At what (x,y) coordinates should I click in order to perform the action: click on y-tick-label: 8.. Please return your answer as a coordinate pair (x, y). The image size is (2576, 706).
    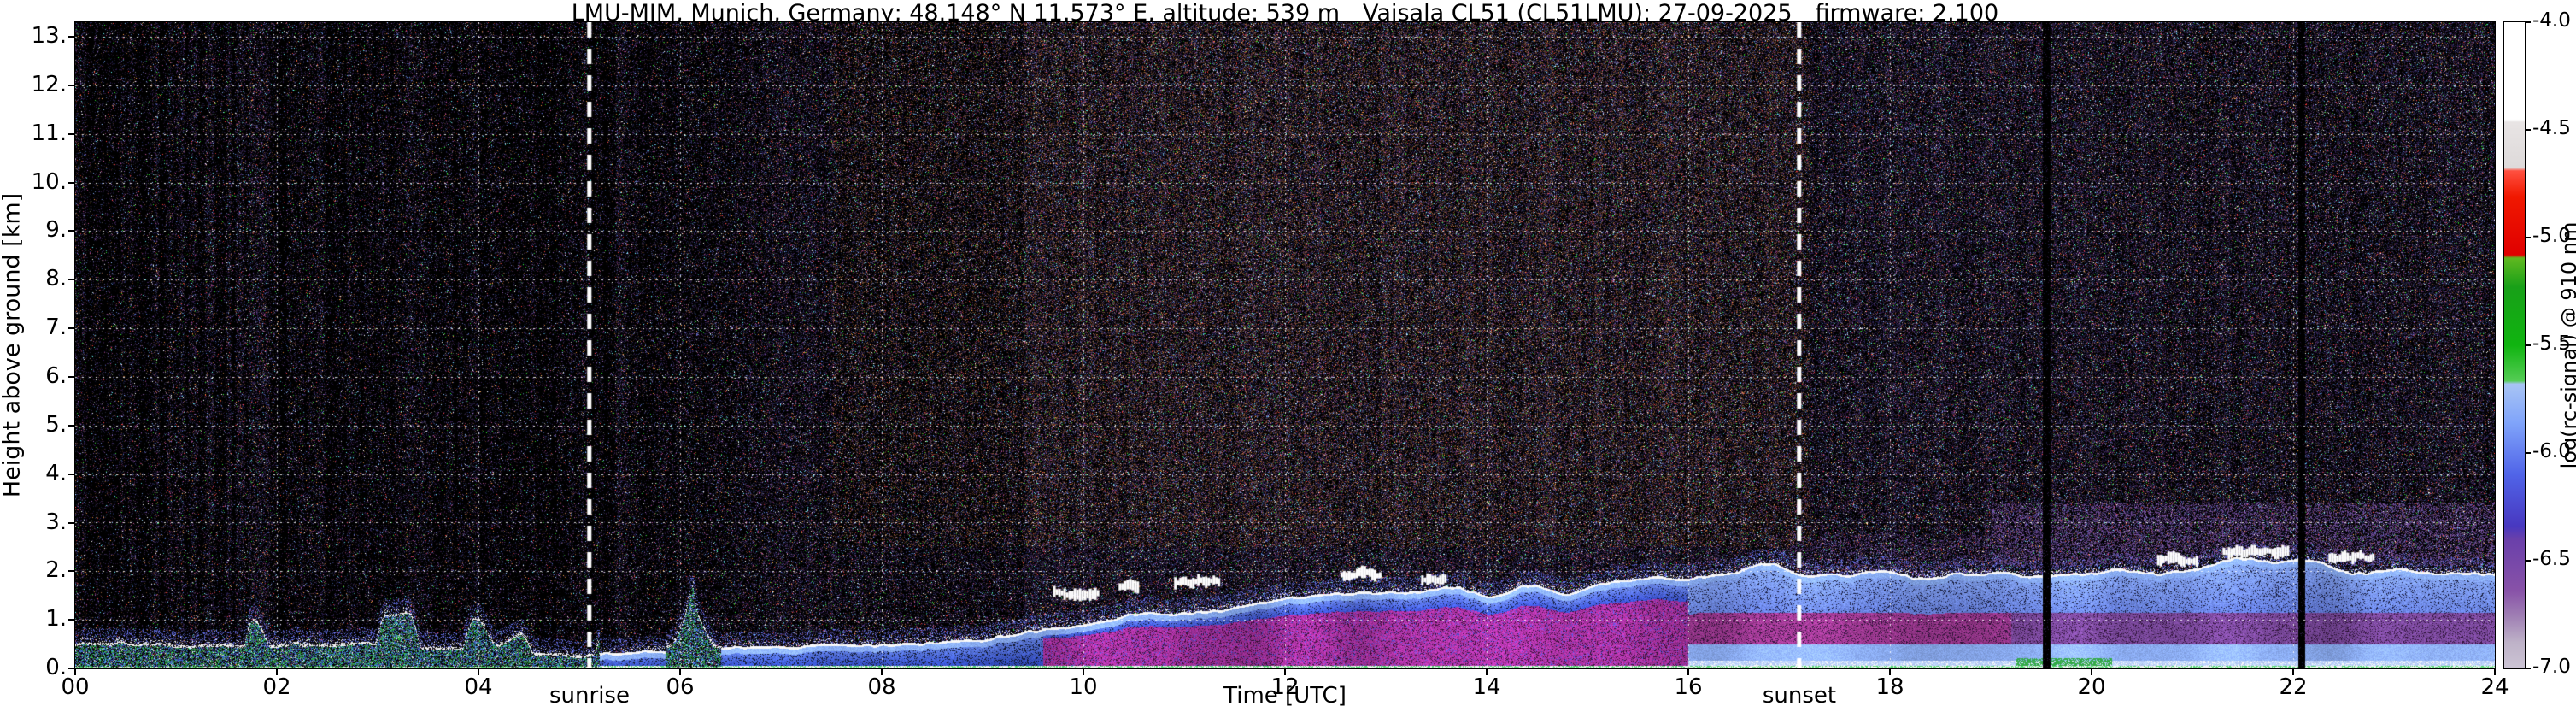
    Looking at the image, I should click on (56, 278).